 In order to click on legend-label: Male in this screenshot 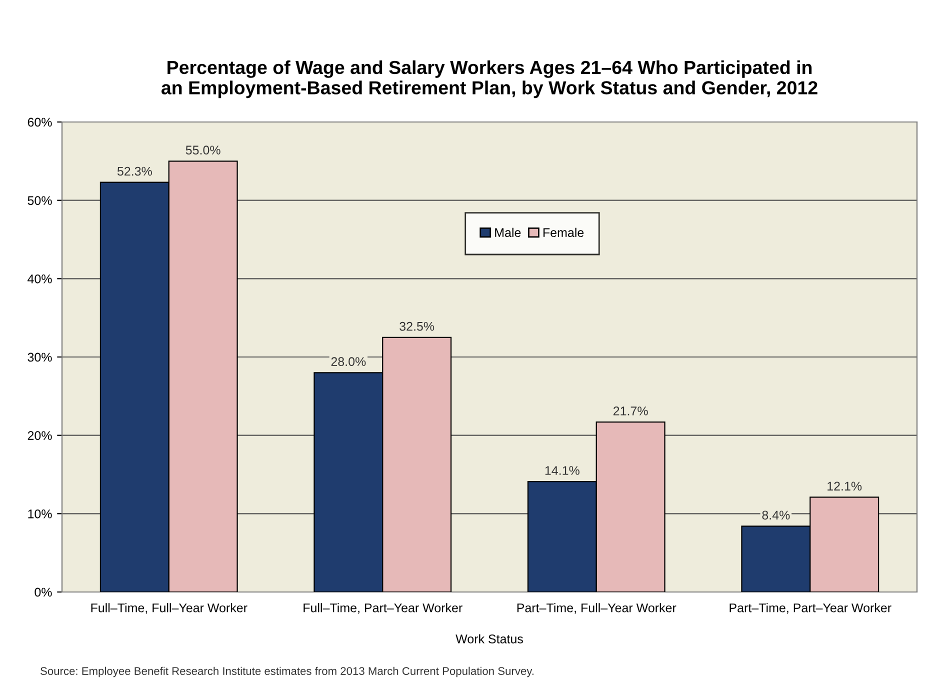, I will do `click(508, 233)`.